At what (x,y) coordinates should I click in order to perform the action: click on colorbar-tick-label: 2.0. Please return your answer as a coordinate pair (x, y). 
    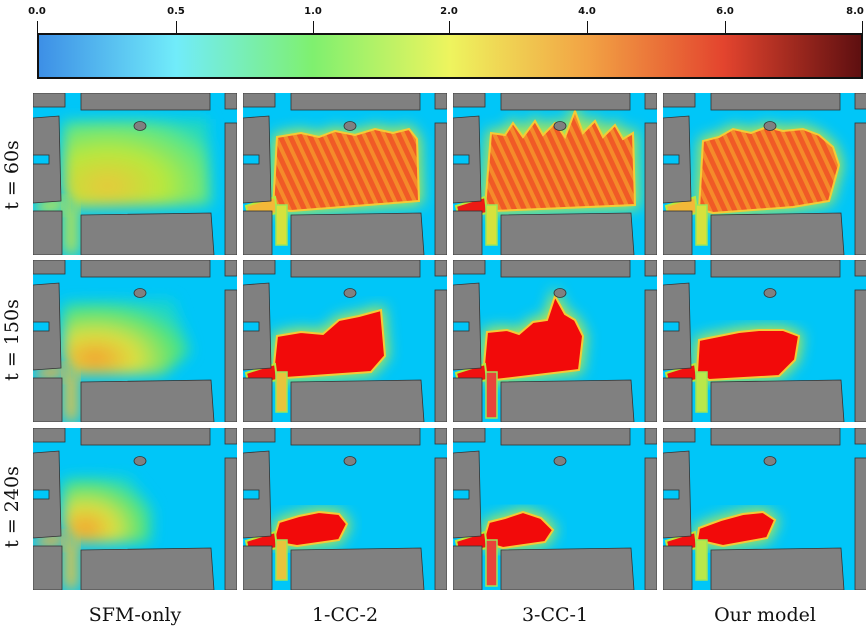
    Looking at the image, I should click on (449, 11).